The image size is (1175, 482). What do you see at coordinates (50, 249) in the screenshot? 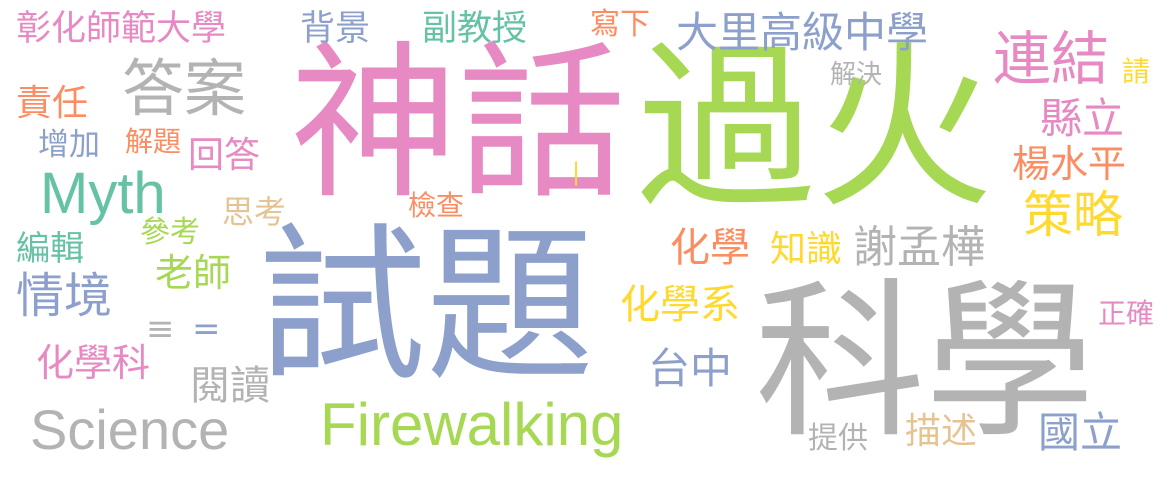
I see `word-bianji: 編輯` at bounding box center [50, 249].